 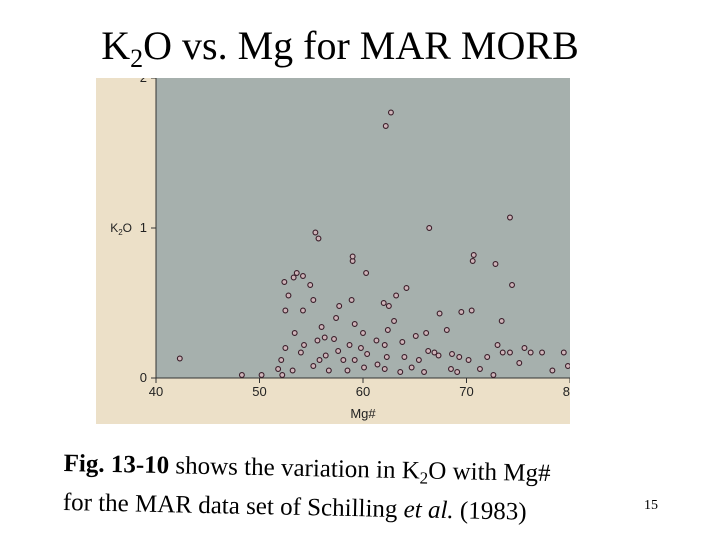 What do you see at coordinates (143, 377) in the screenshot?
I see `y-tick-label: 0` at bounding box center [143, 377].